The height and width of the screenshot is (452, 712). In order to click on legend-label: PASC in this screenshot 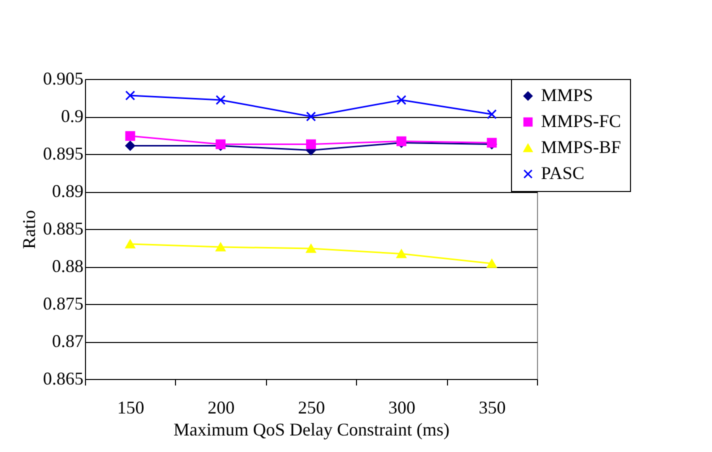, I will do `click(562, 173)`.